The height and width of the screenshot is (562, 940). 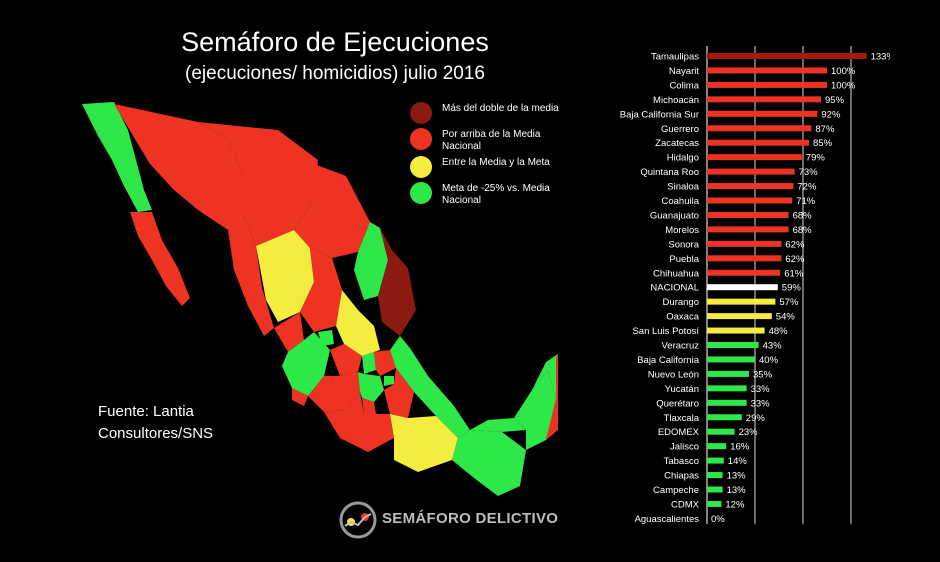 What do you see at coordinates (399, 393) in the screenshot?
I see `map-puebla` at bounding box center [399, 393].